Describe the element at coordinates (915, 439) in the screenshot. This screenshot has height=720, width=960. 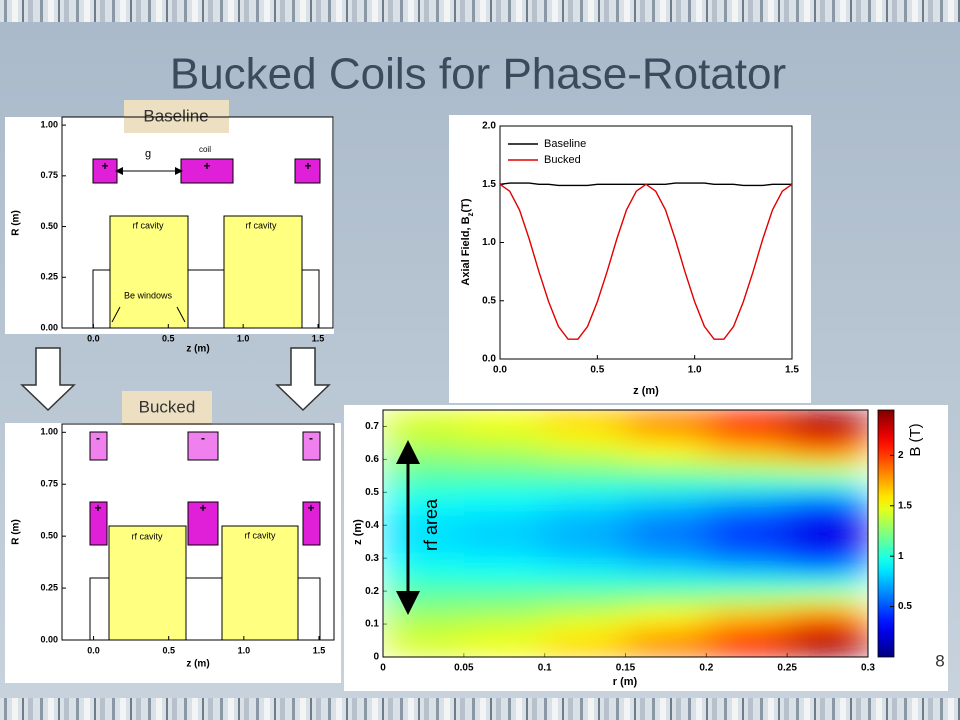
I see `colorbar-label: B (T)` at that location.